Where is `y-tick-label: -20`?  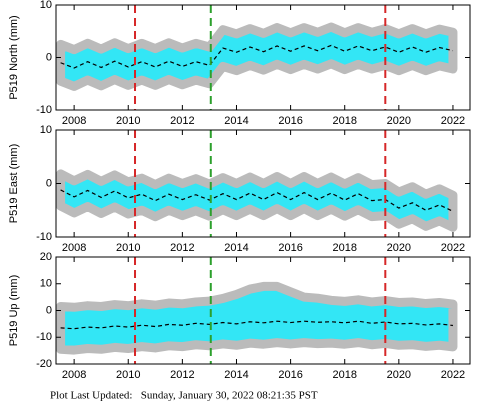
y-tick-label: -20 is located at coordinates (44, 364).